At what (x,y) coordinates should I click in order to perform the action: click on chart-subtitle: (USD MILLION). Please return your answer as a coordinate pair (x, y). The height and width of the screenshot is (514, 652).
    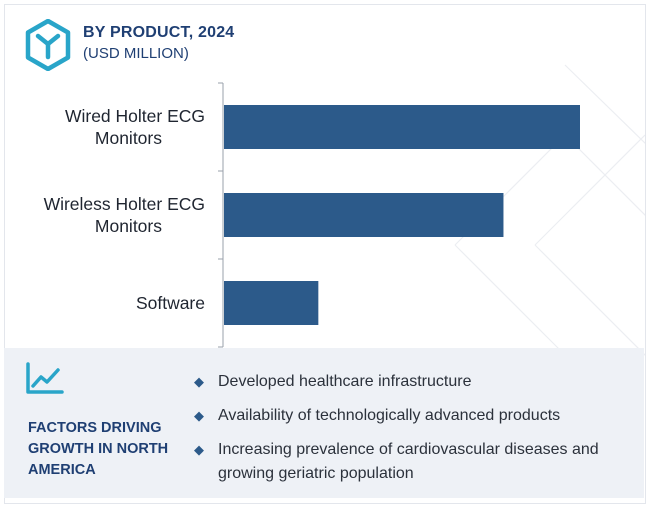
    Looking at the image, I should click on (136, 53).